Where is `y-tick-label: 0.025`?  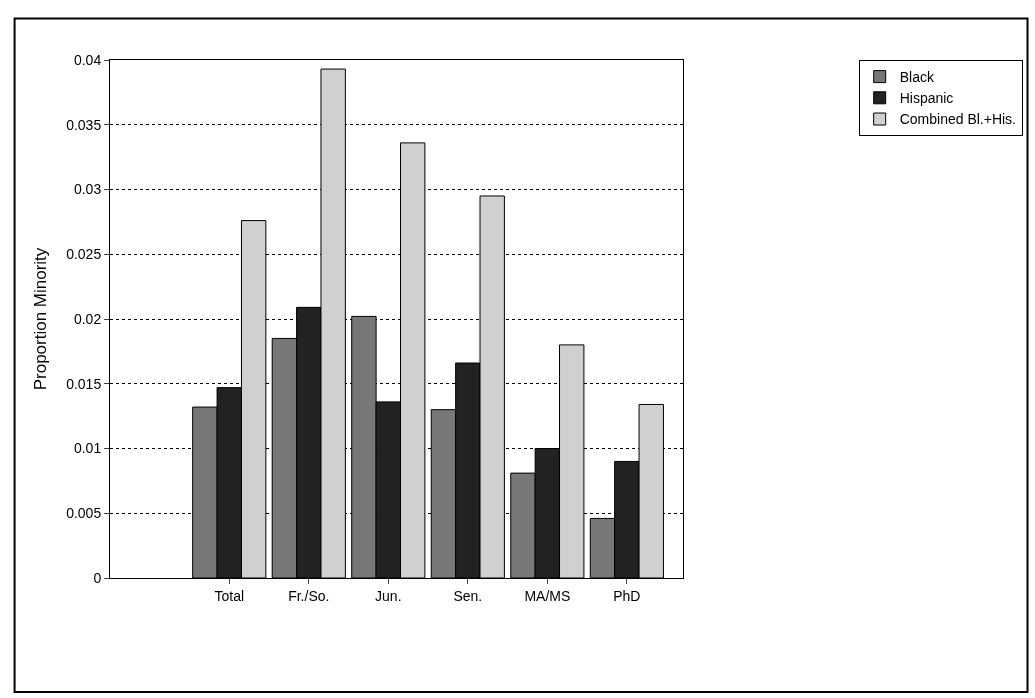 y-tick-label: 0.025 is located at coordinates (84, 254).